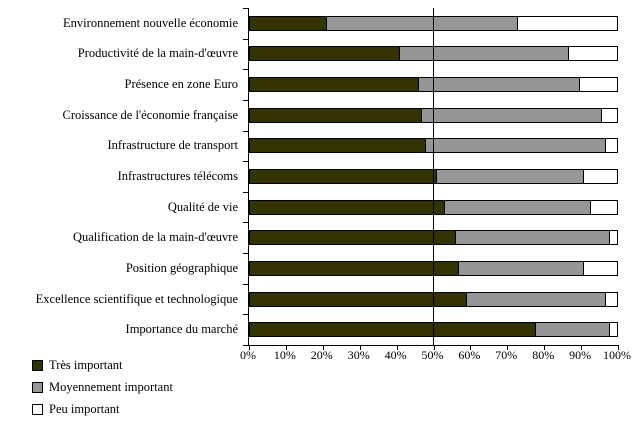 The image size is (644, 433). I want to click on legend-item: Moyennement important, so click(102, 387).